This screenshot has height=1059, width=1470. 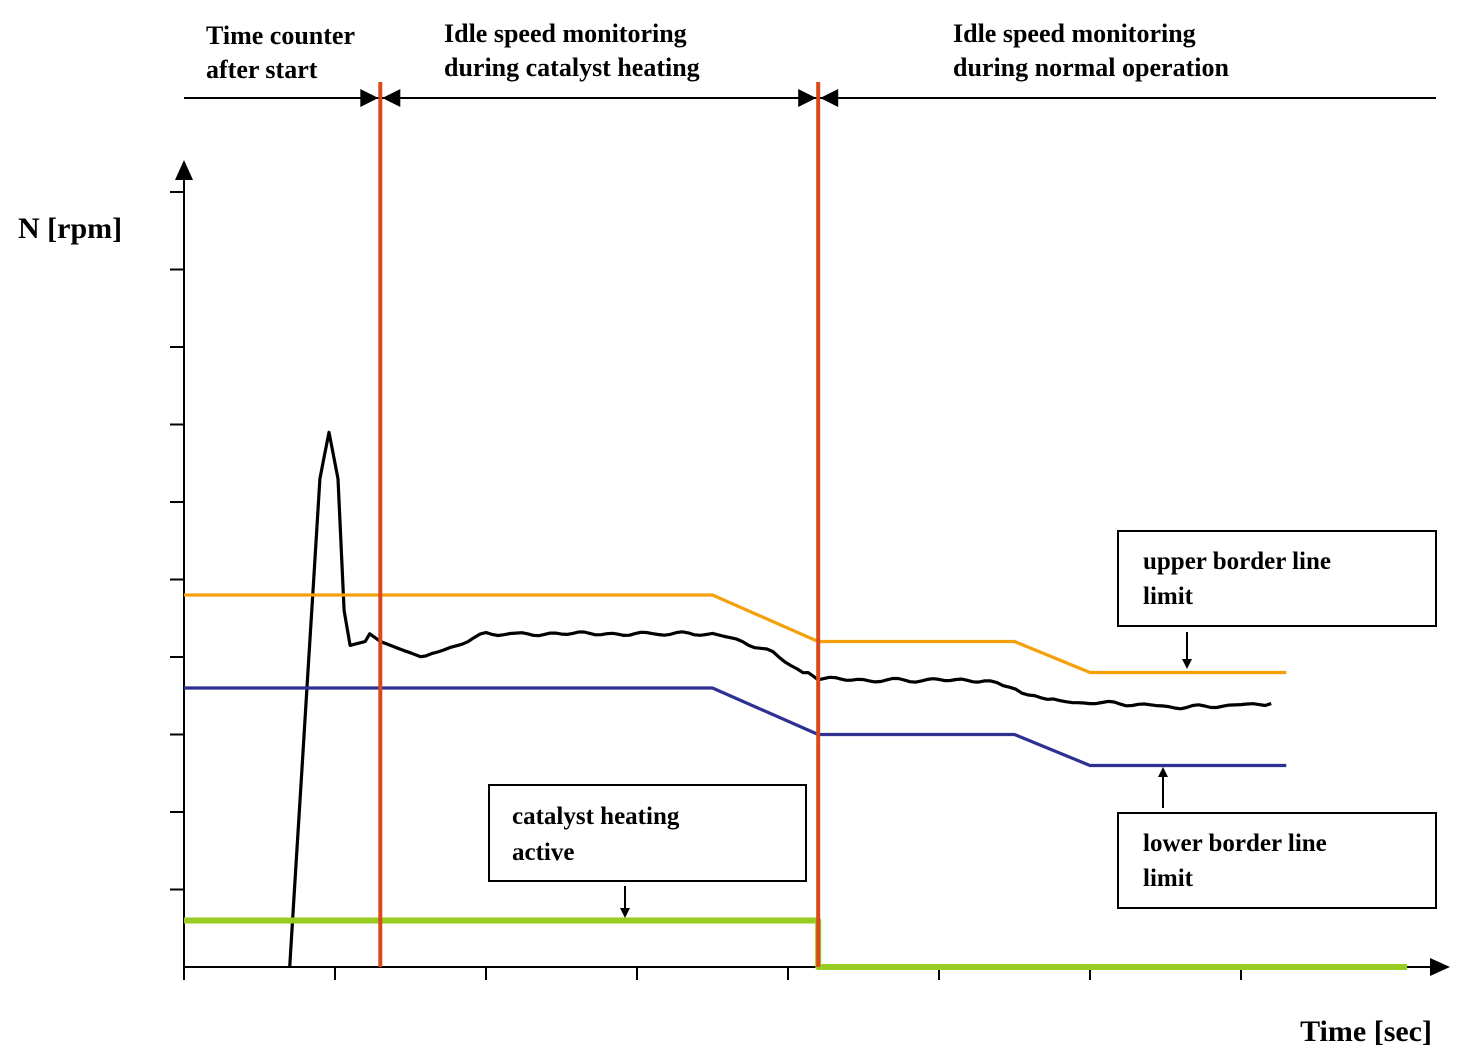 I want to click on upper-limit-box, so click(x=1277, y=578).